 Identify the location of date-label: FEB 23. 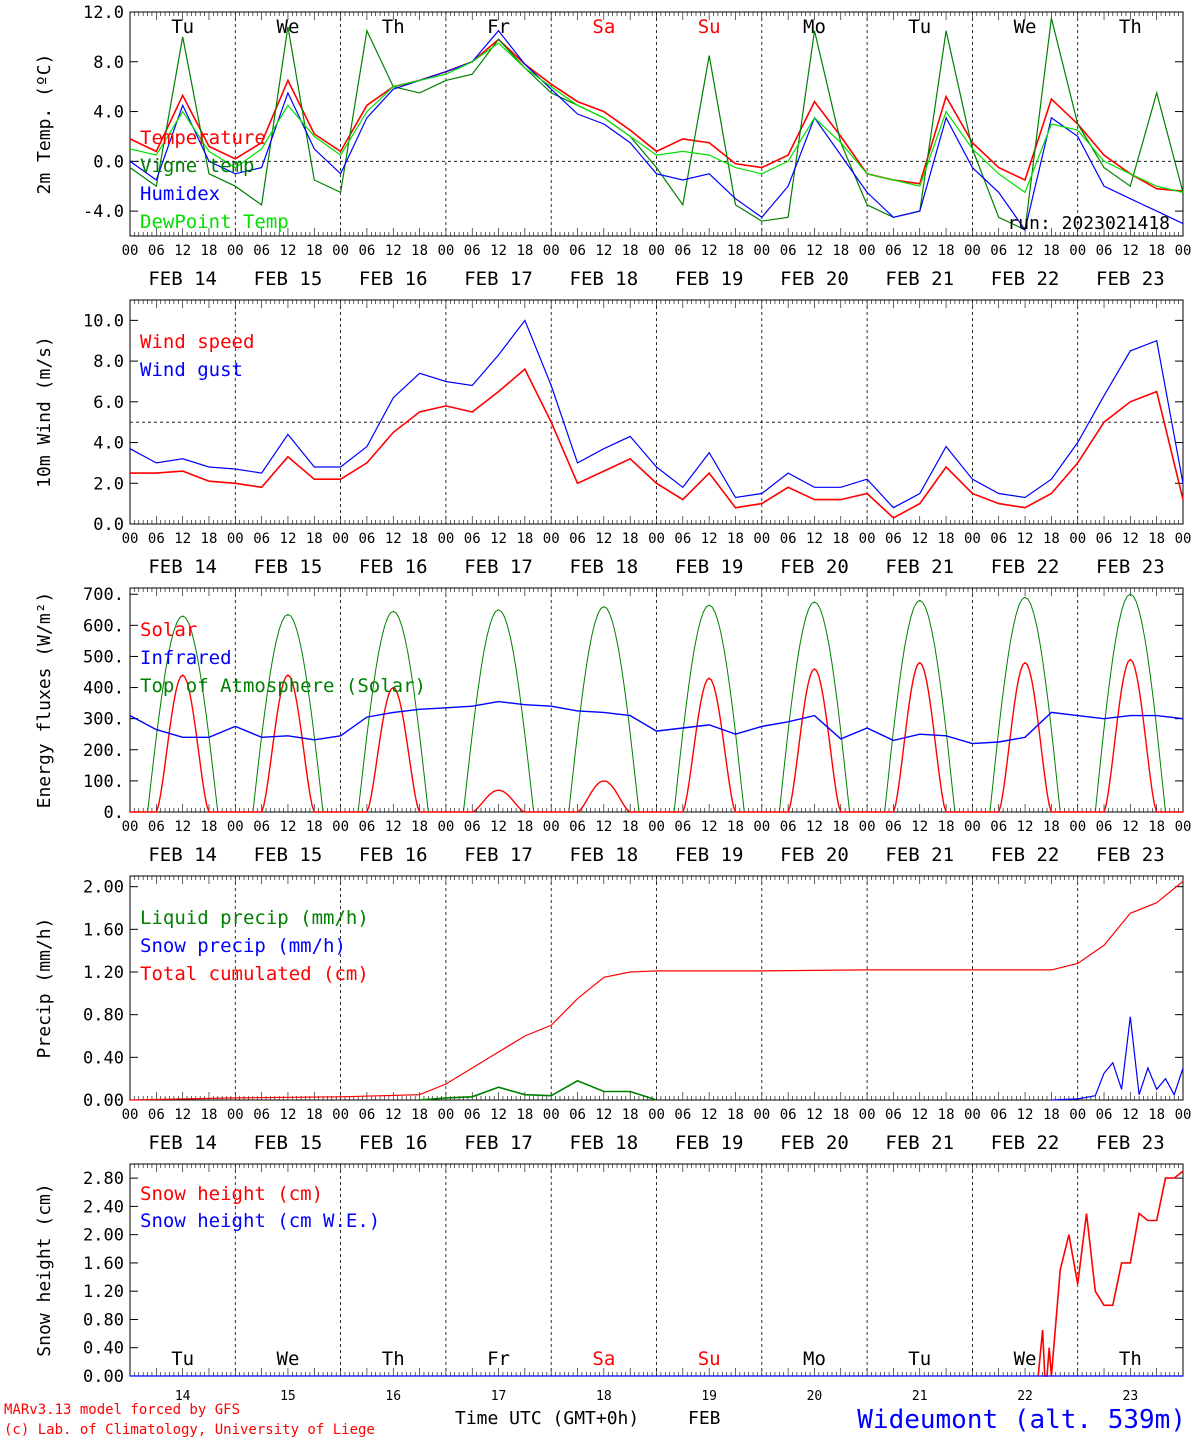
(1130, 1143).